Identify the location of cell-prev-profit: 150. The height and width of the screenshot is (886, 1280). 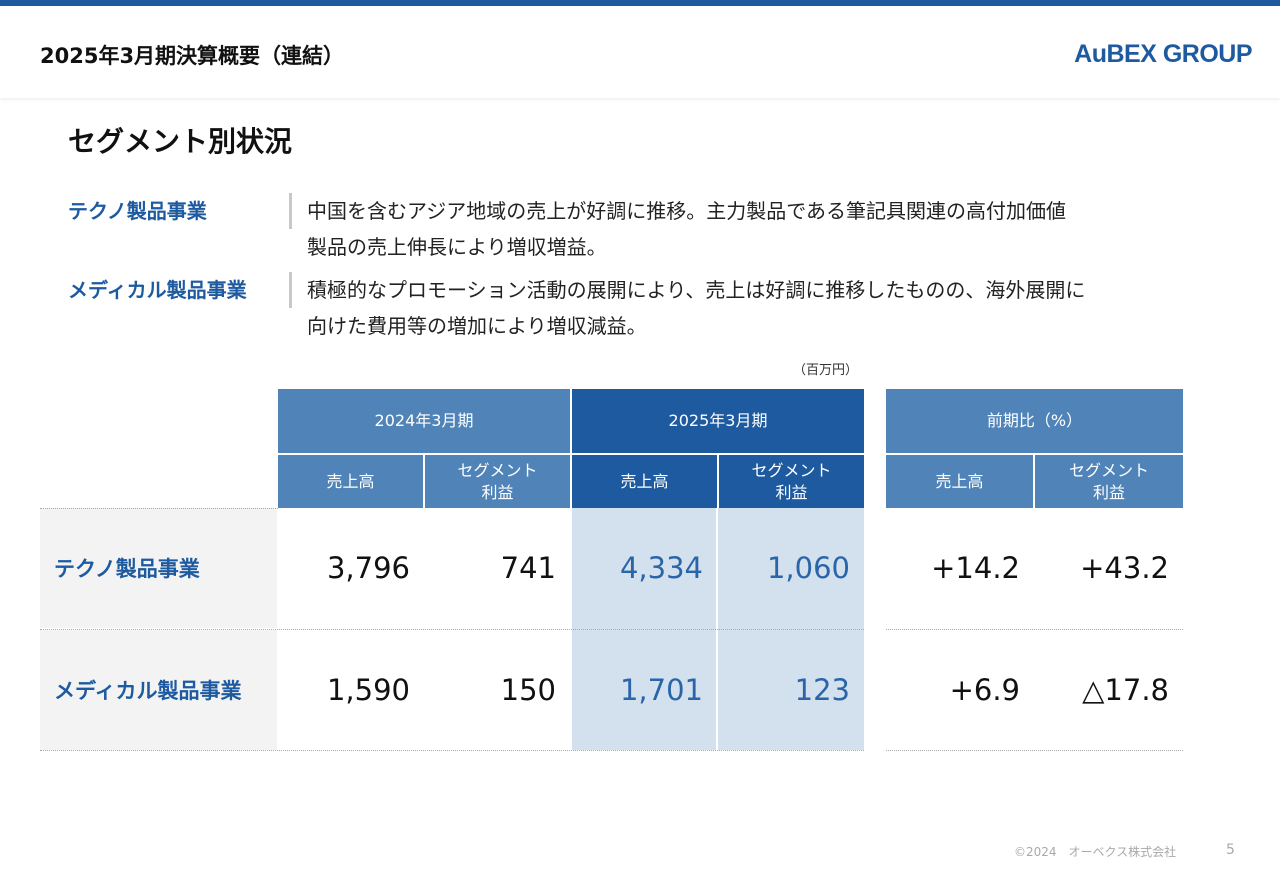
(528, 690).